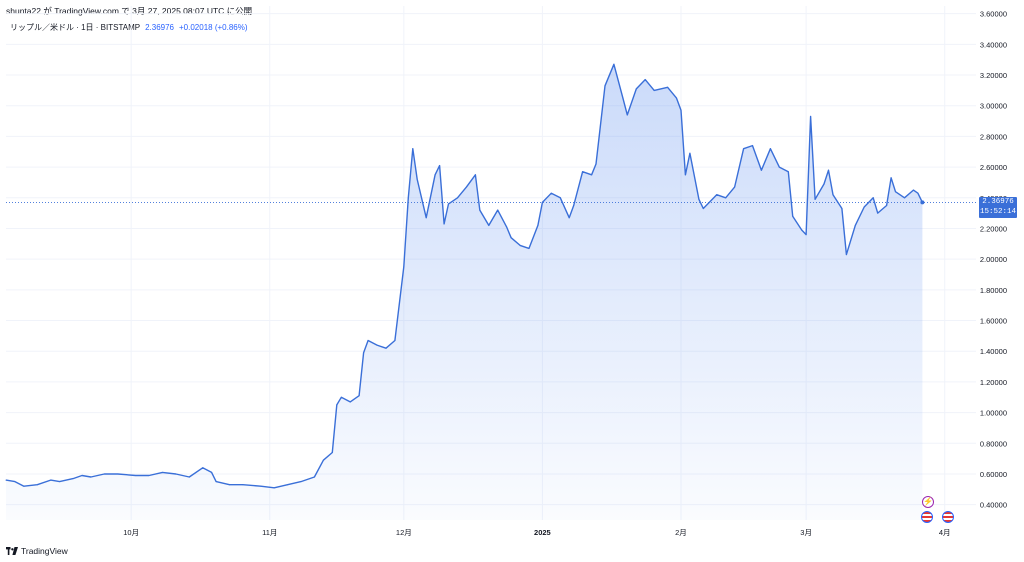  I want to click on y-tick-label: 2.20000, so click(993, 228).